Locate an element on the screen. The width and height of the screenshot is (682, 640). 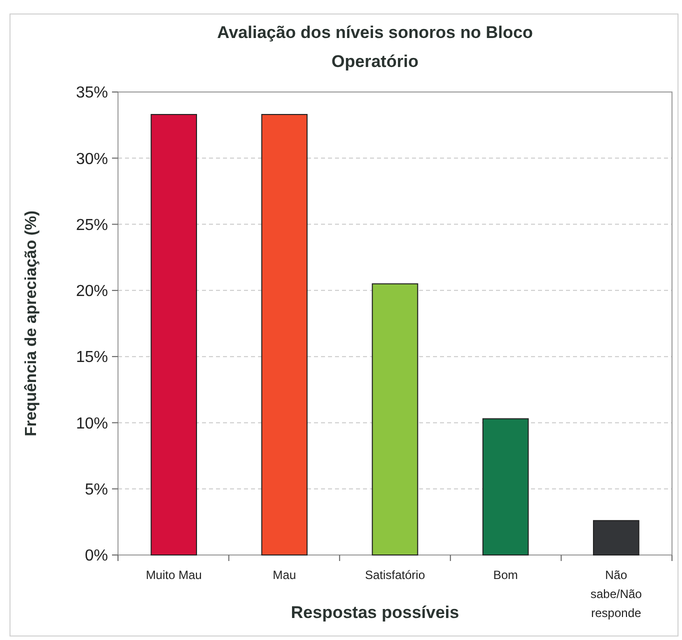
y-tick-label: 15% is located at coordinates (92, 357).